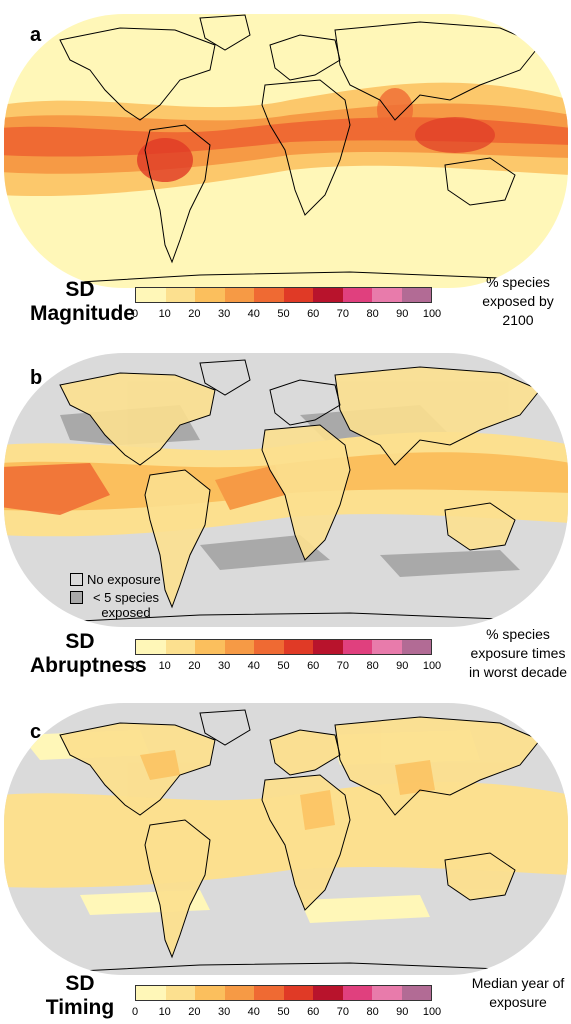 Image resolution: width=571 pixels, height=1024 pixels. I want to click on panel-title-magnitude: SD Magnitude, so click(82, 302).